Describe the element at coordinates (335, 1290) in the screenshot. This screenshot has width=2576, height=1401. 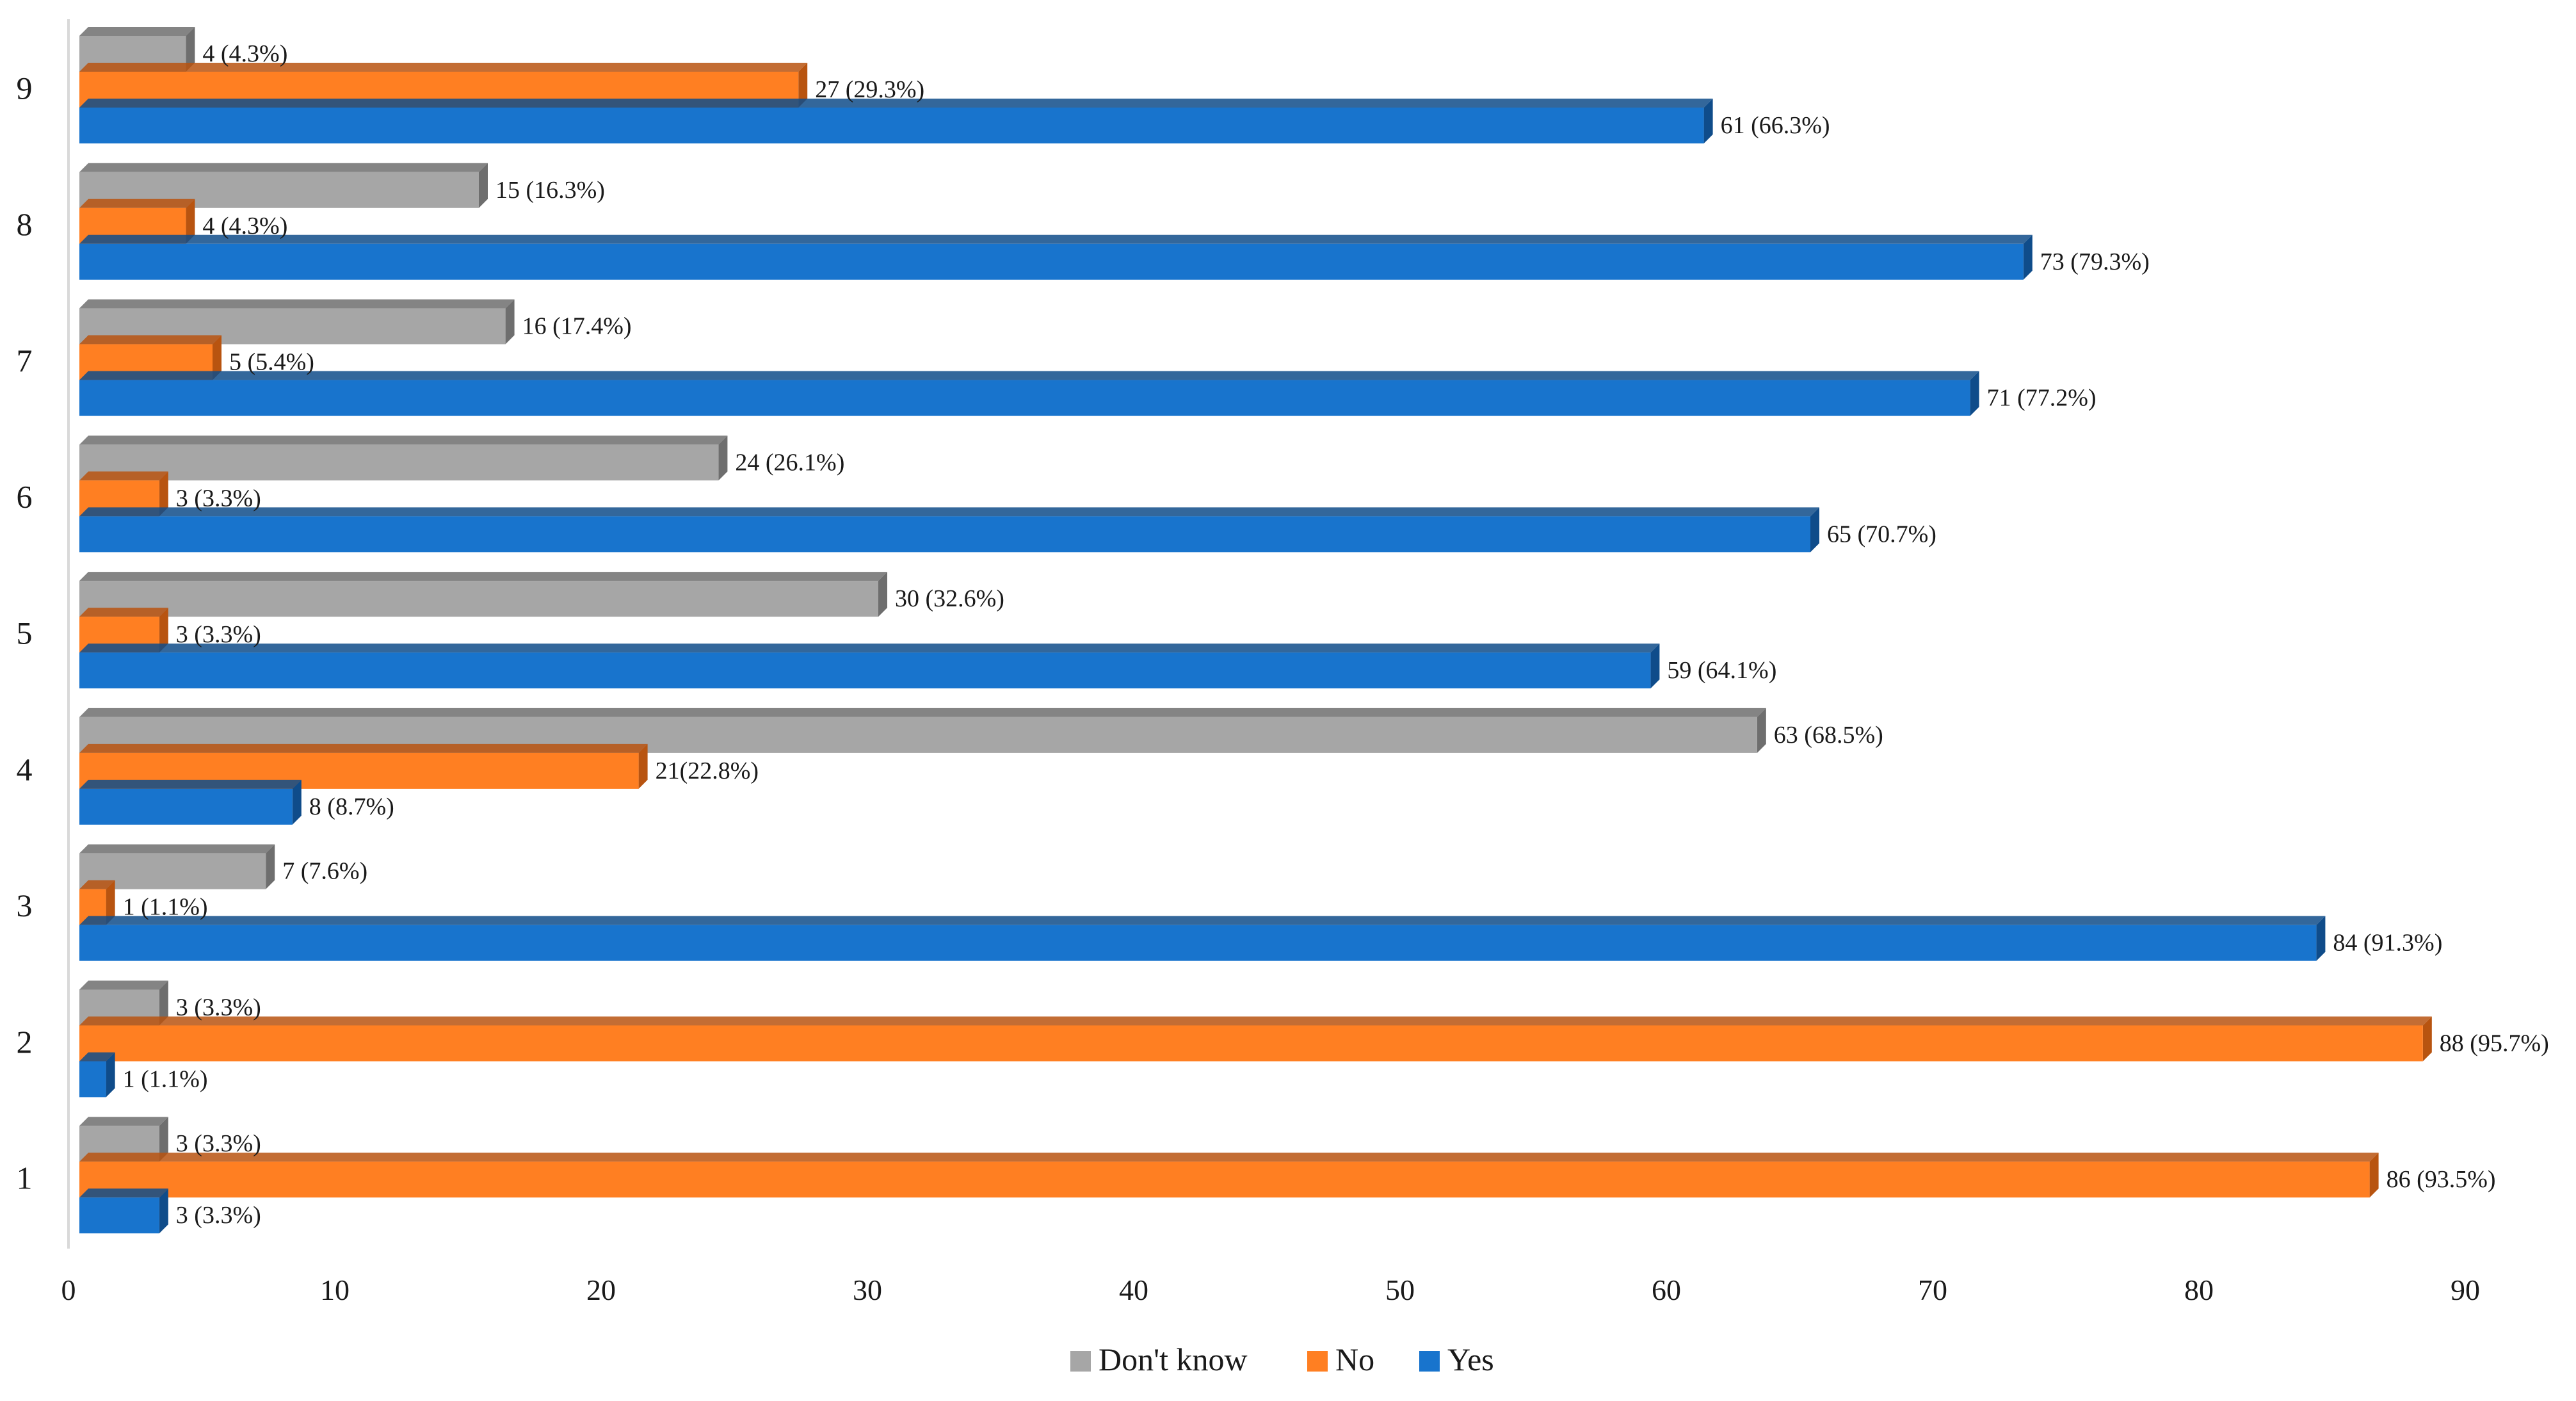
I see `x-tick-label: 10` at that location.